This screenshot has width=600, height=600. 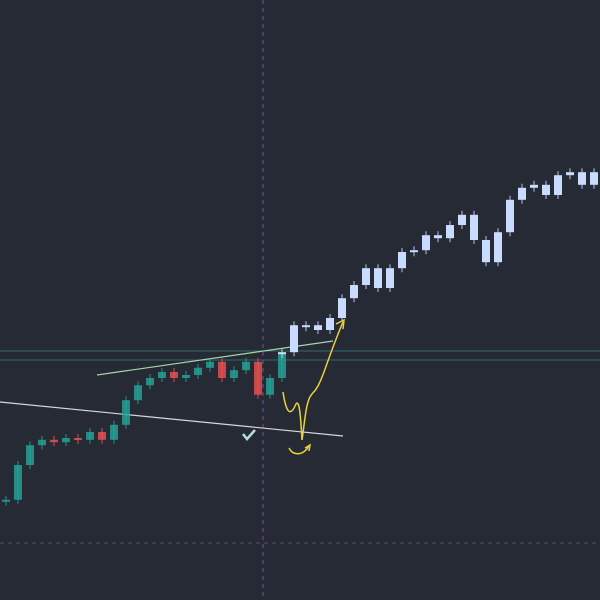 I want to click on projection-sketch, so click(x=313, y=381).